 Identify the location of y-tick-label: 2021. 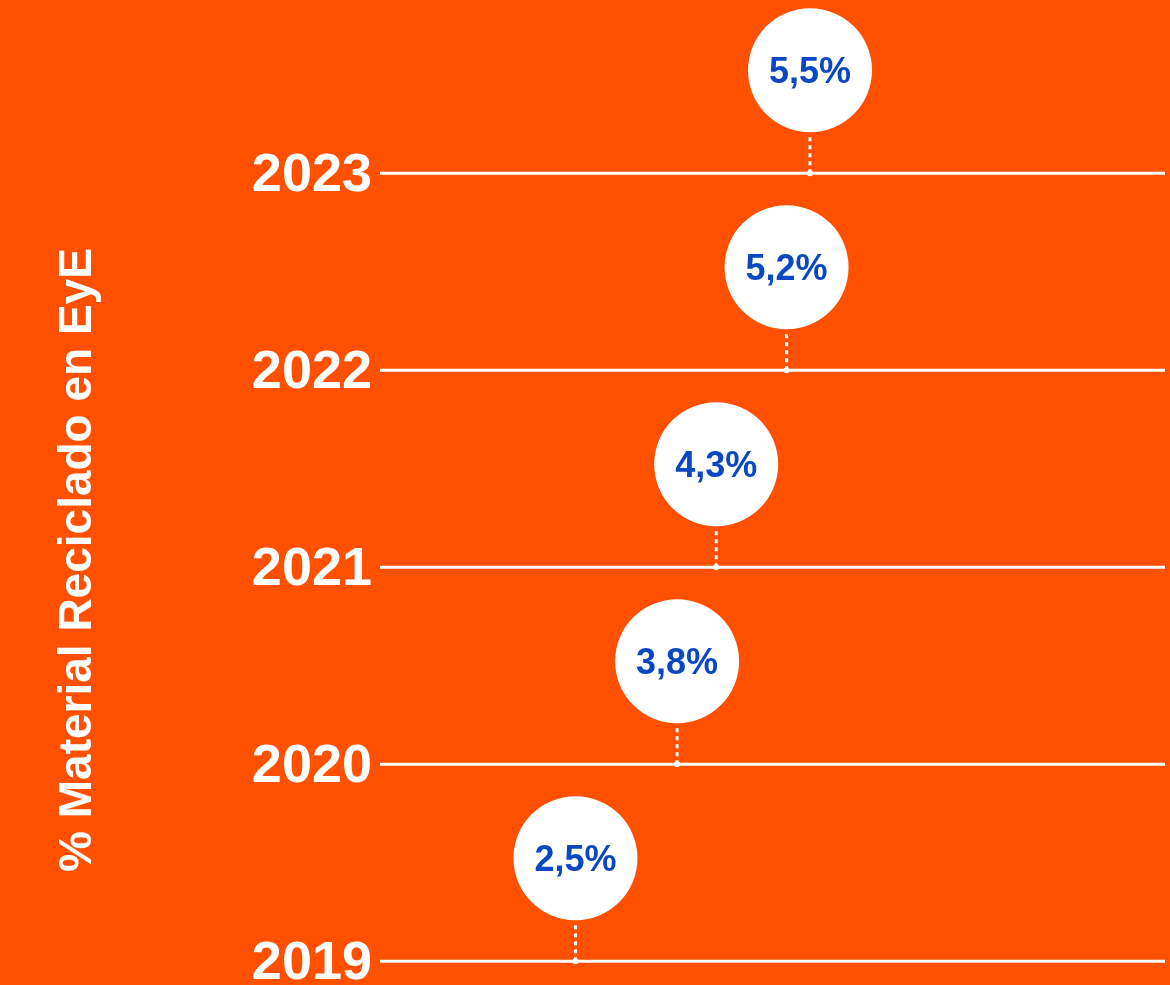
(311, 566).